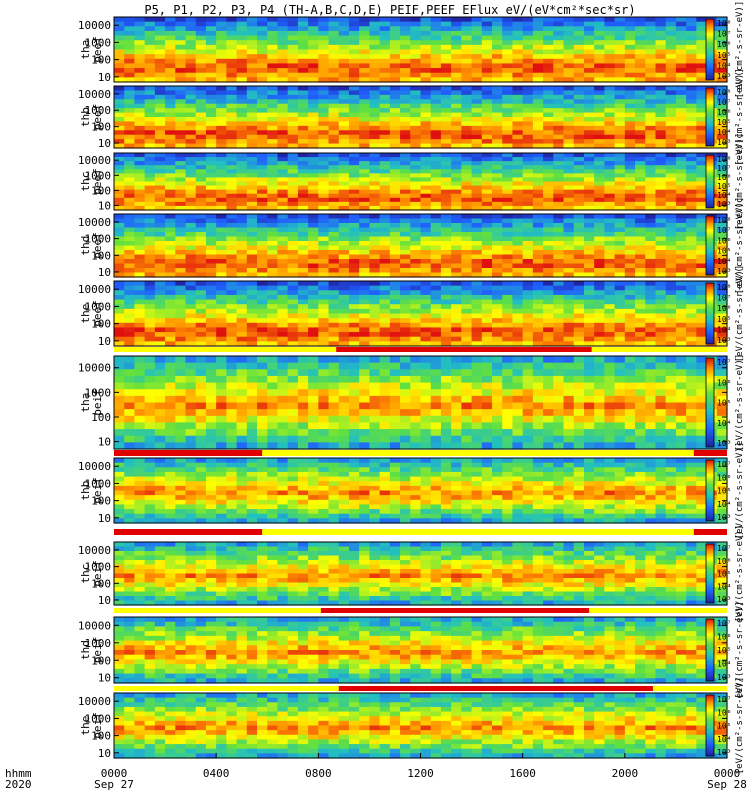 The width and height of the screenshot is (750, 800). I want to click on panel-label-probe: the, so click(85, 726).